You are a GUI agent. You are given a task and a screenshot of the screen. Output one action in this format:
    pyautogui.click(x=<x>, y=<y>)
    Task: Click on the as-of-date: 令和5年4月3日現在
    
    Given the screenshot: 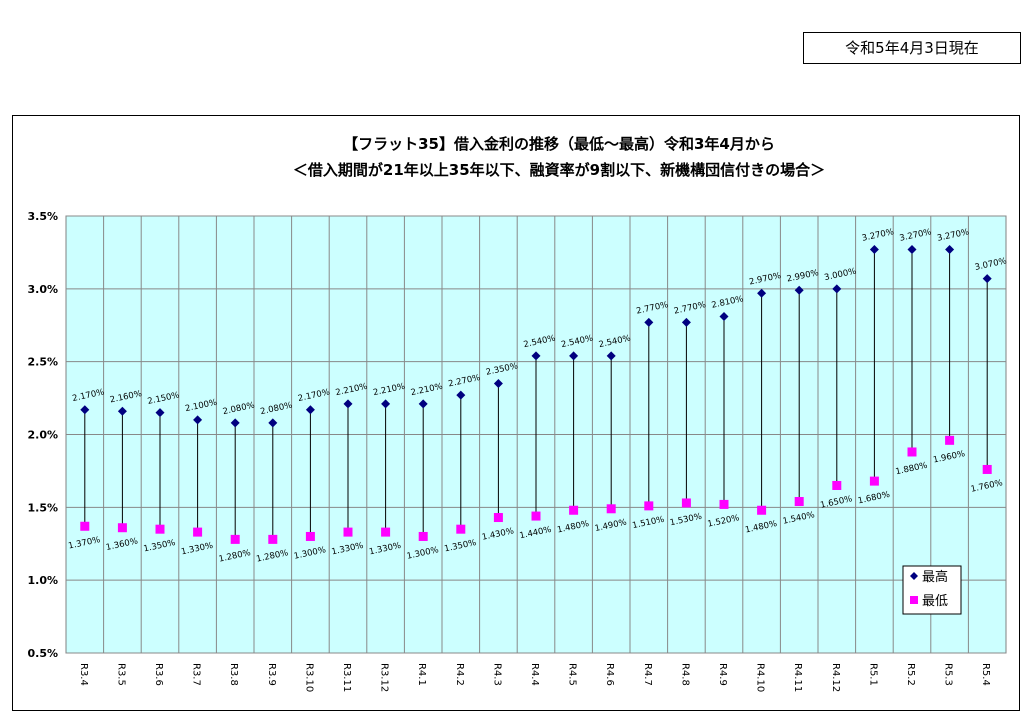 What is the action you would take?
    pyautogui.click(x=912, y=48)
    